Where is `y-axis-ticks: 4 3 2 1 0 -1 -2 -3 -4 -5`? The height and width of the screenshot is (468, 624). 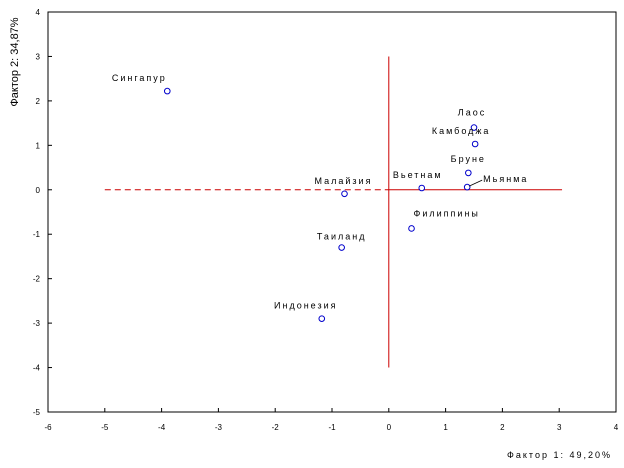
y-axis-ticks: 4 3 2 1 0 -1 -2 -3 -4 -5 is located at coordinates (42, 212).